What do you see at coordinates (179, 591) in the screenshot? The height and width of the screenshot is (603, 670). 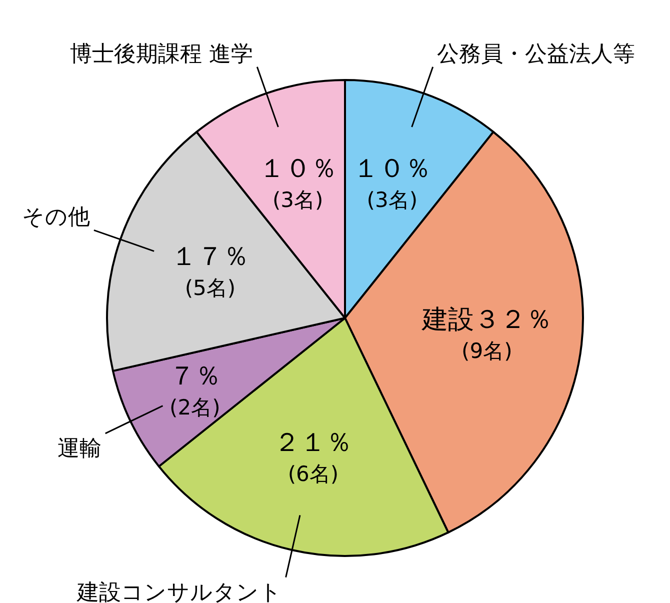 I see `slice-label: 建設コンサルタント` at bounding box center [179, 591].